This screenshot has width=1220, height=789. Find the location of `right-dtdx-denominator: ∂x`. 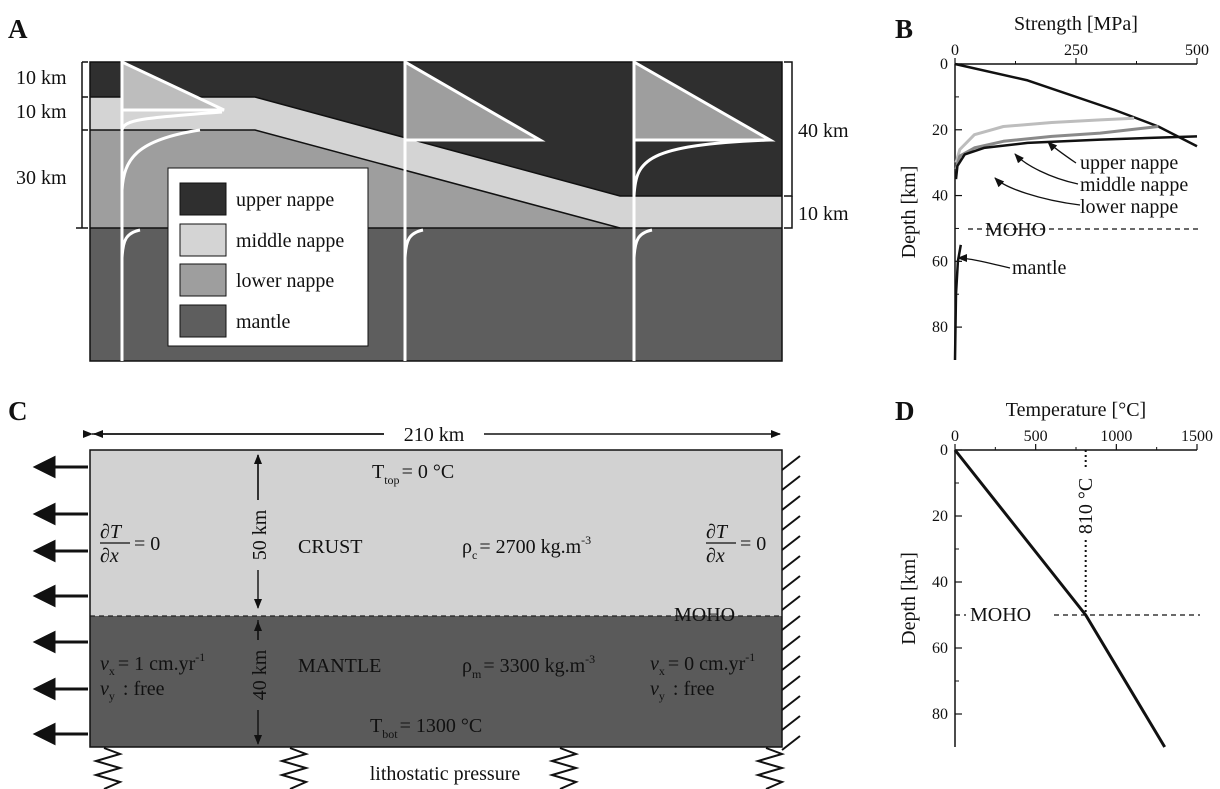

right-dtdx-denominator: ∂x is located at coordinates (715, 556).